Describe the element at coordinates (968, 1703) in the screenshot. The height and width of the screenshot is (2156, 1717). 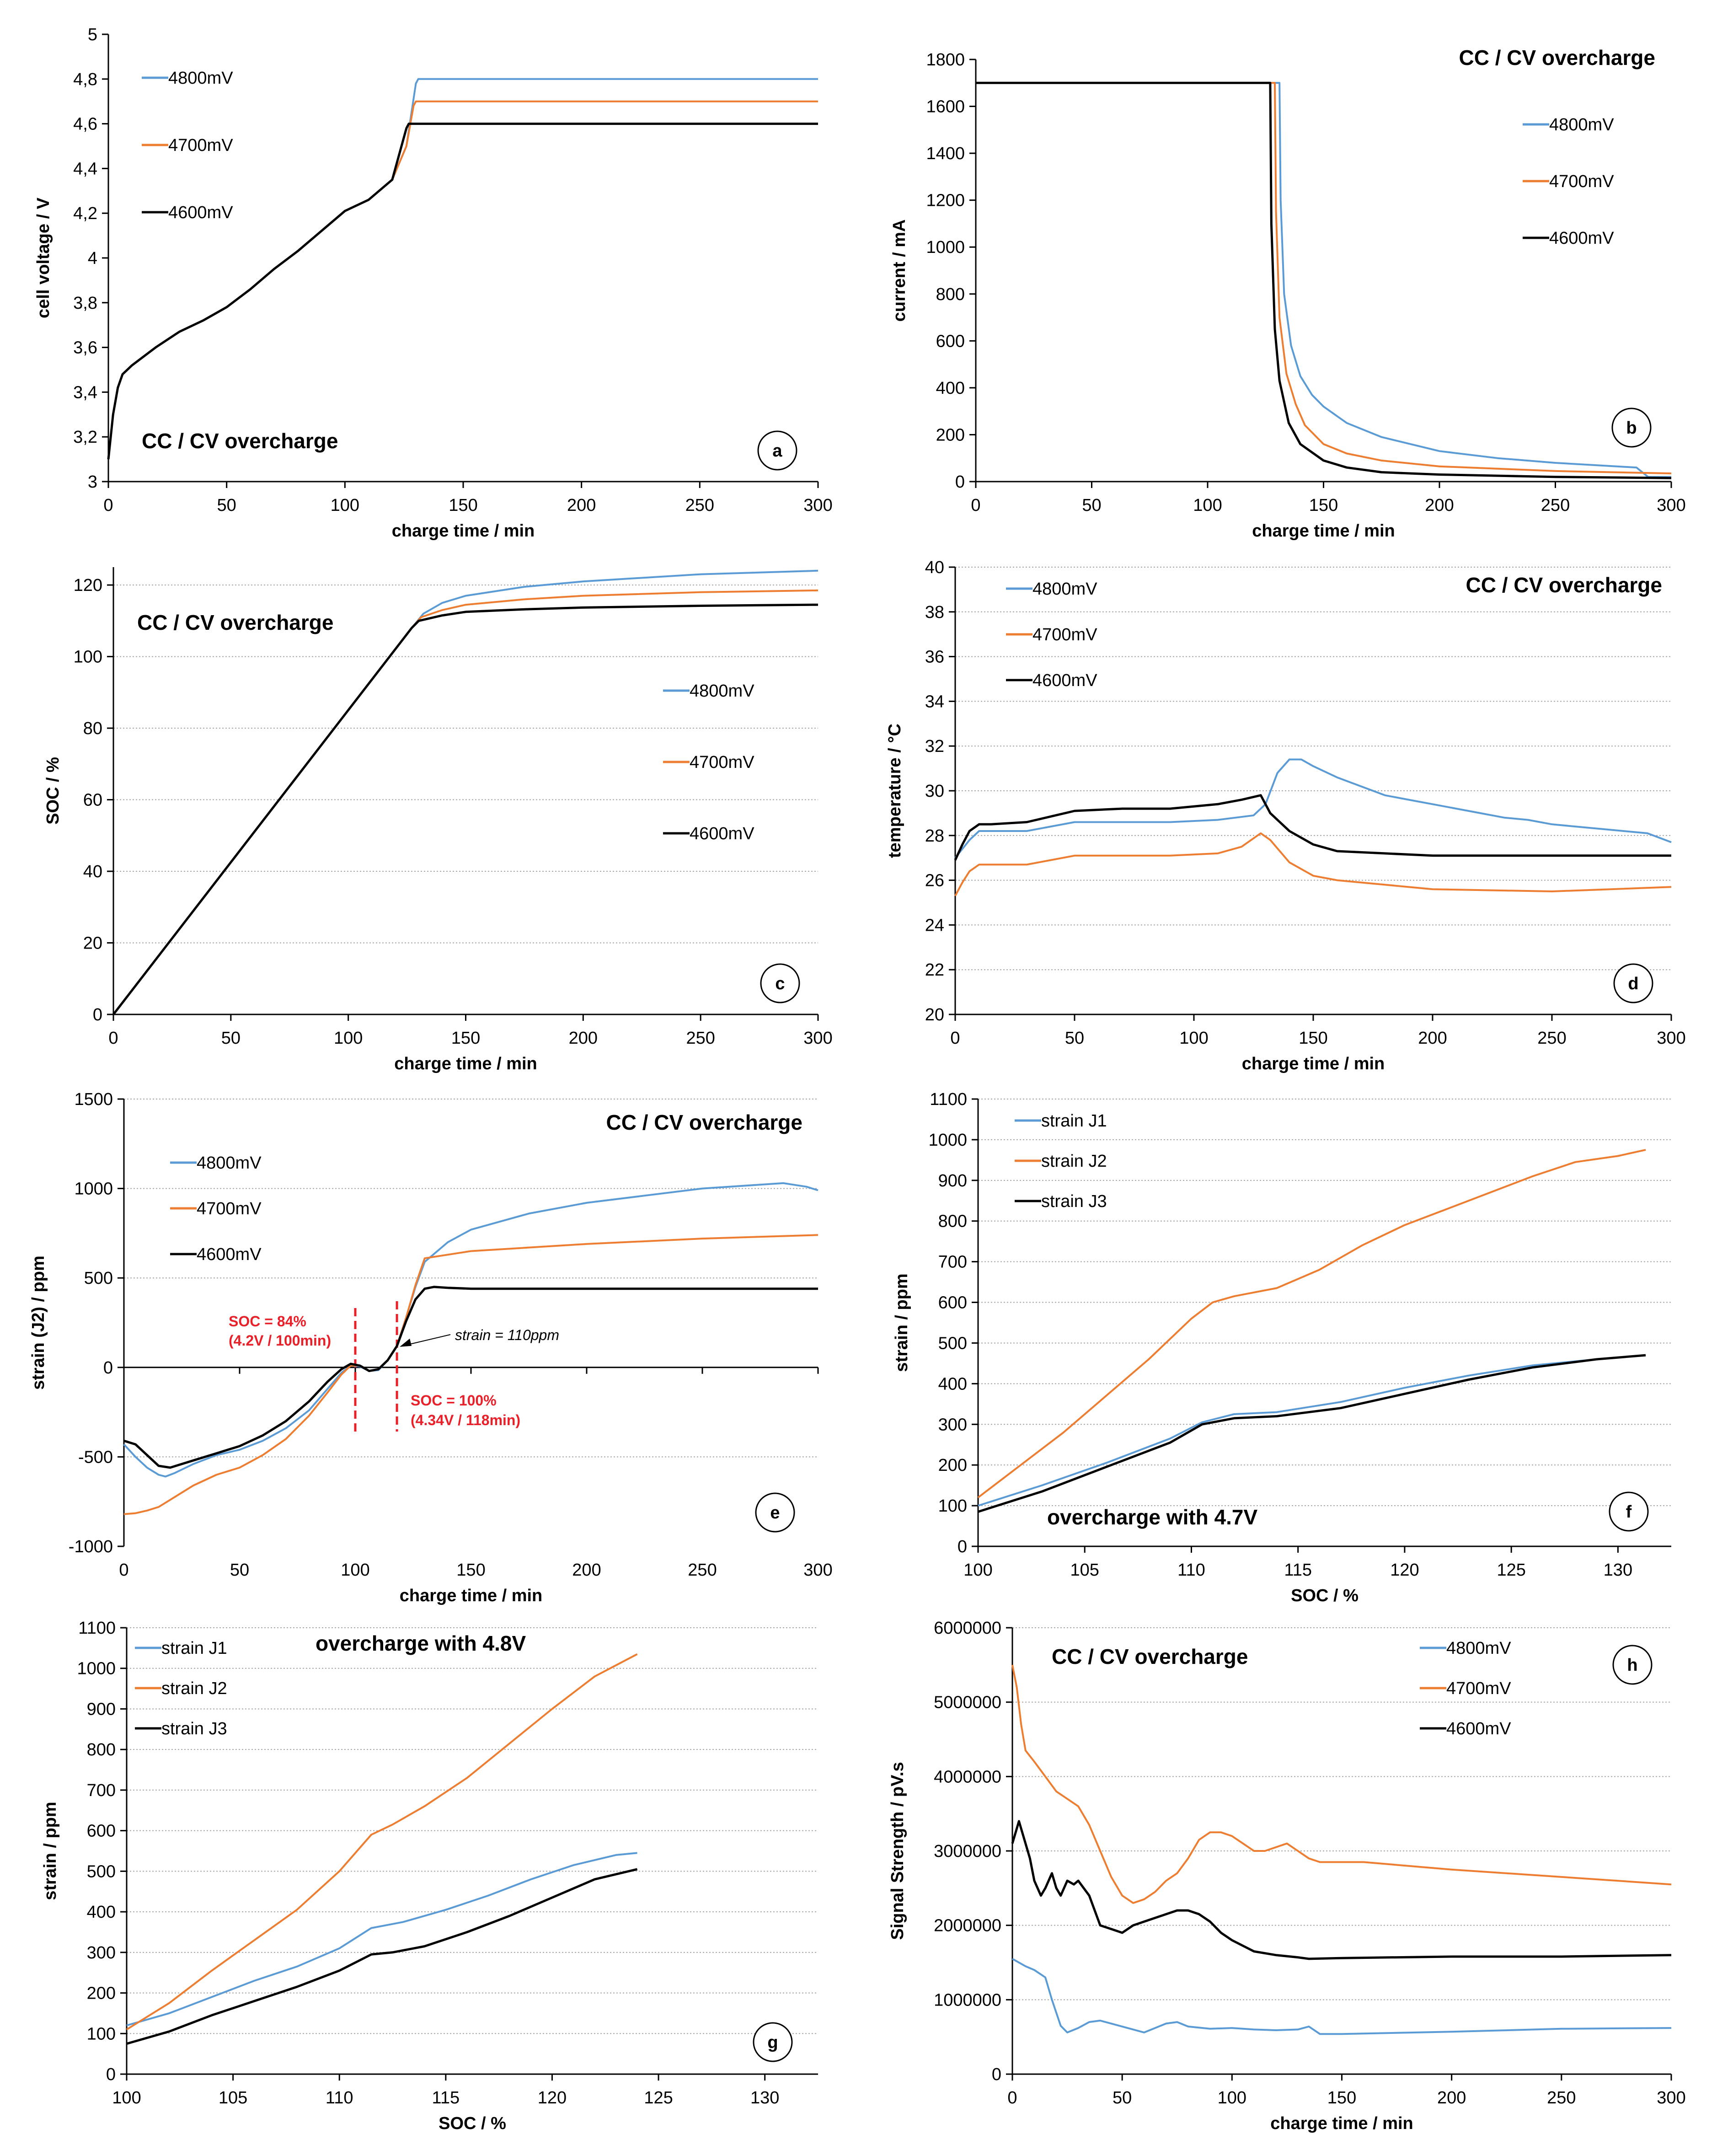
I see `y-tick-label-h-5: 5000000` at that location.